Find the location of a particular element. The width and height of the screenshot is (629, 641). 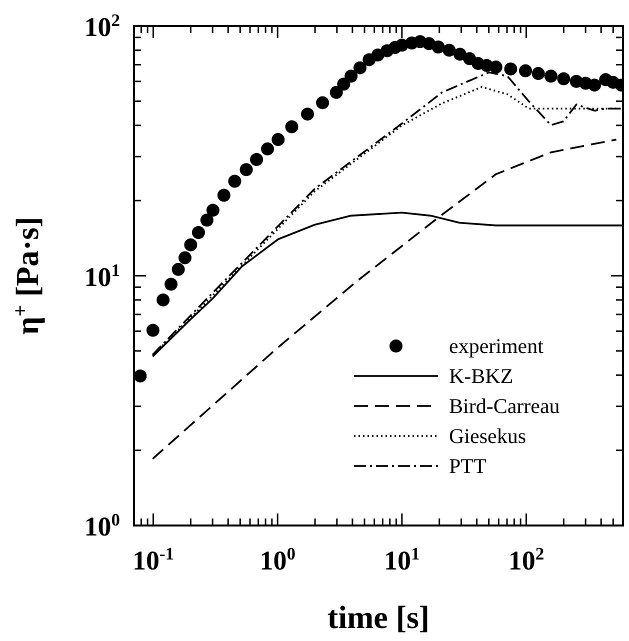

y-tick-label: 10$^{1}$ is located at coordinates (102, 276).